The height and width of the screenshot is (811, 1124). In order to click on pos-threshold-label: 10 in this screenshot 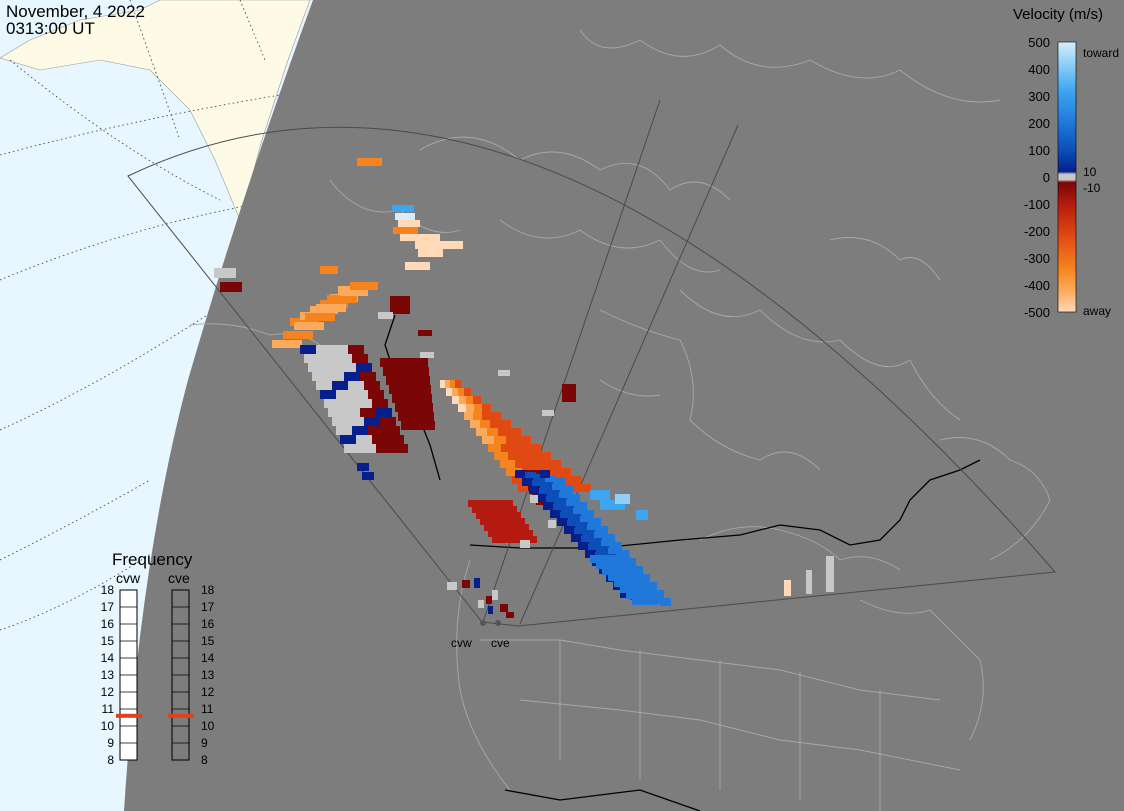, I will do `click(1090, 172)`.